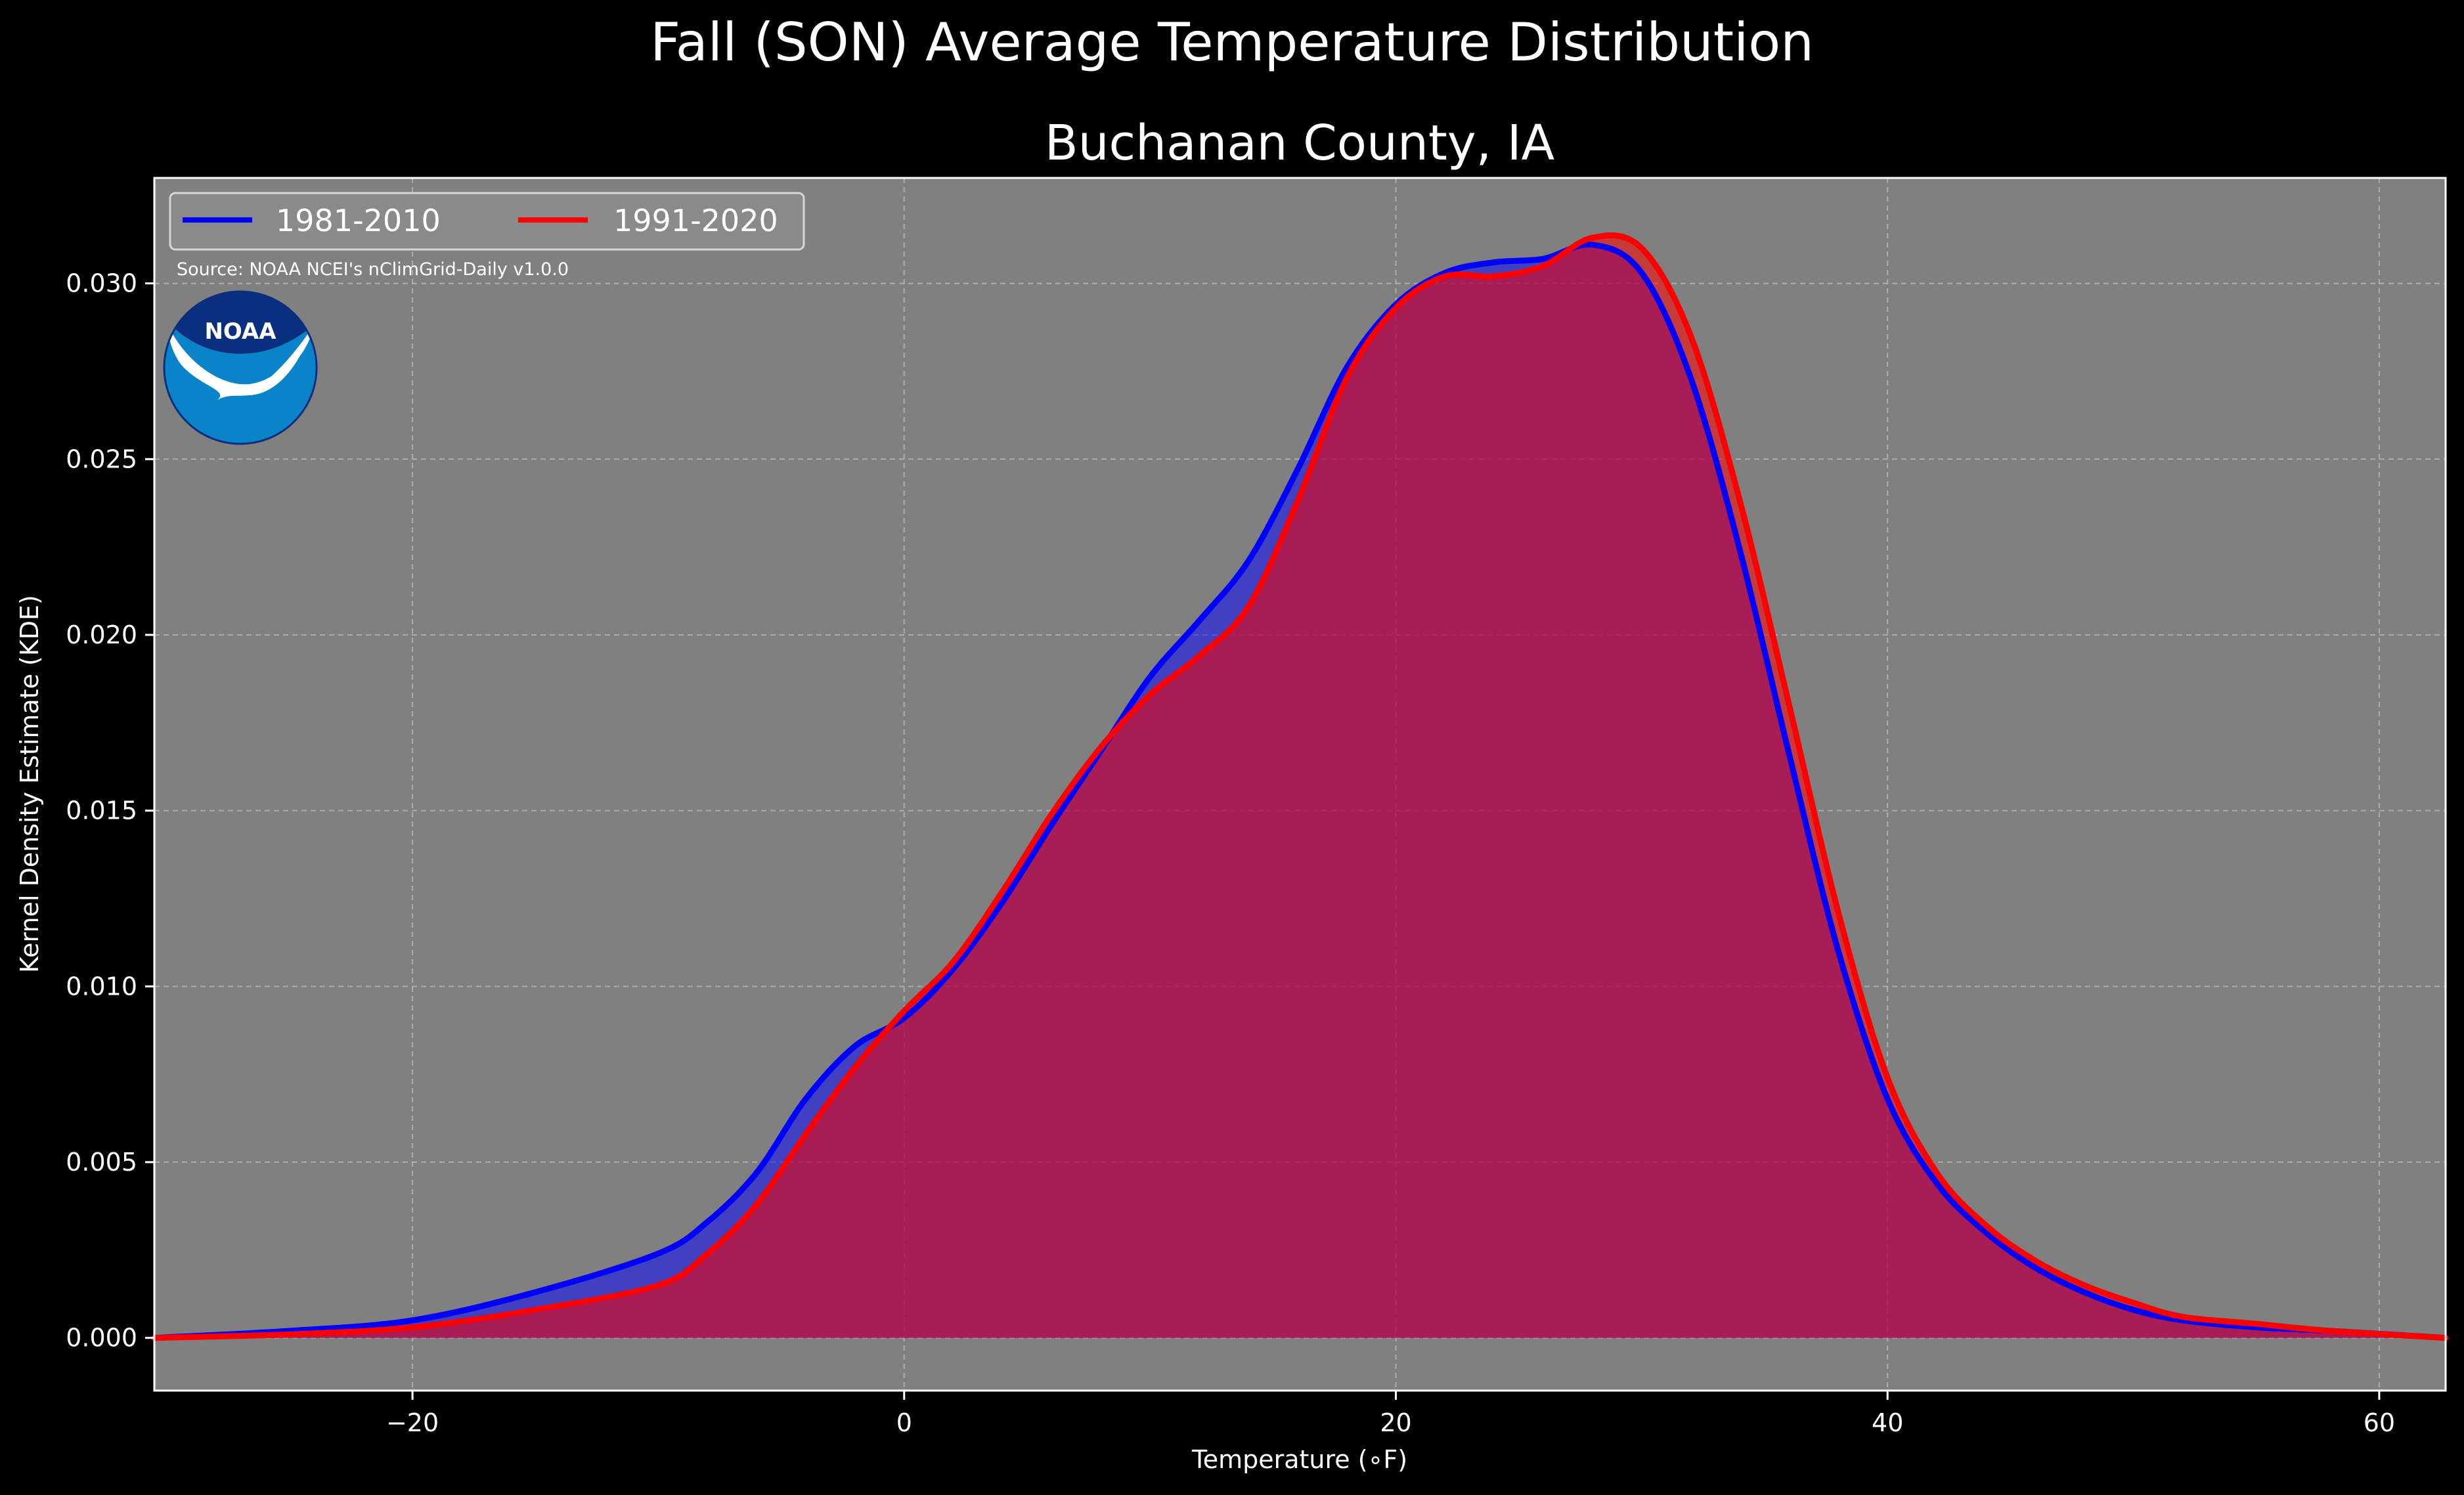  What do you see at coordinates (101, 810) in the screenshot?
I see `y-tick-label: 0.015` at bounding box center [101, 810].